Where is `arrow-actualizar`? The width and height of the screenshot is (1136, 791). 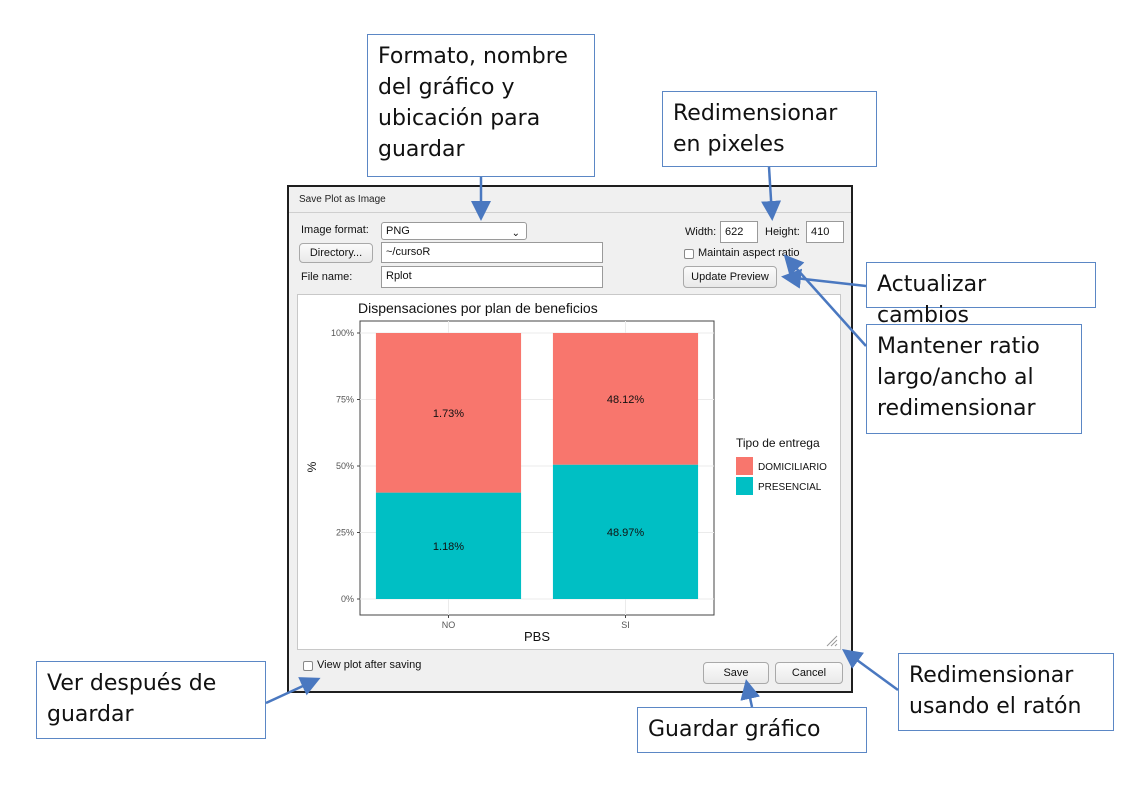 arrow-actualizar is located at coordinates (824, 278).